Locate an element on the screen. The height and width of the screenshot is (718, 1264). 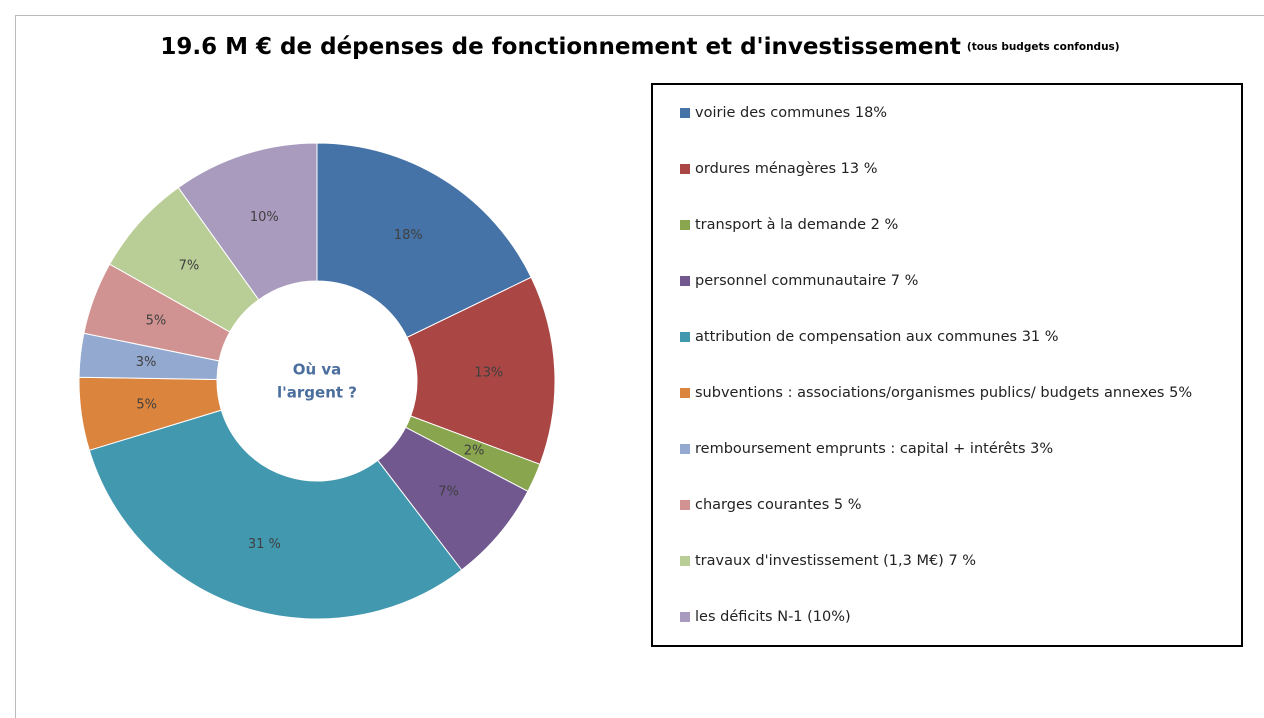
center-label: l'argent ? is located at coordinates (317, 393).